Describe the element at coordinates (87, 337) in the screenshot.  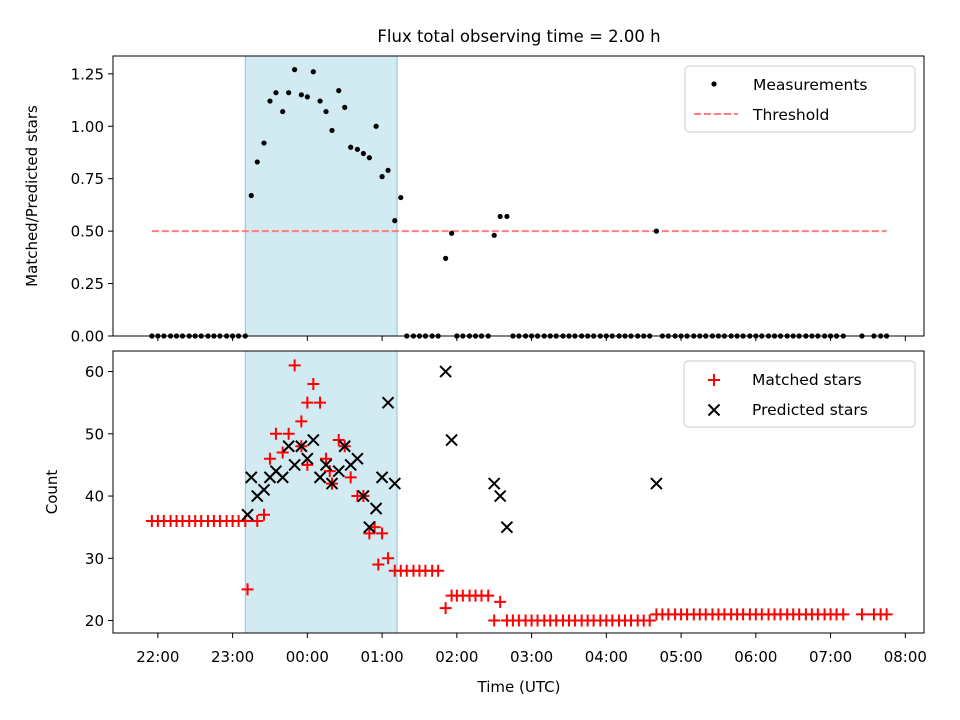
I see `top-y-tick-label: 0.00` at that location.